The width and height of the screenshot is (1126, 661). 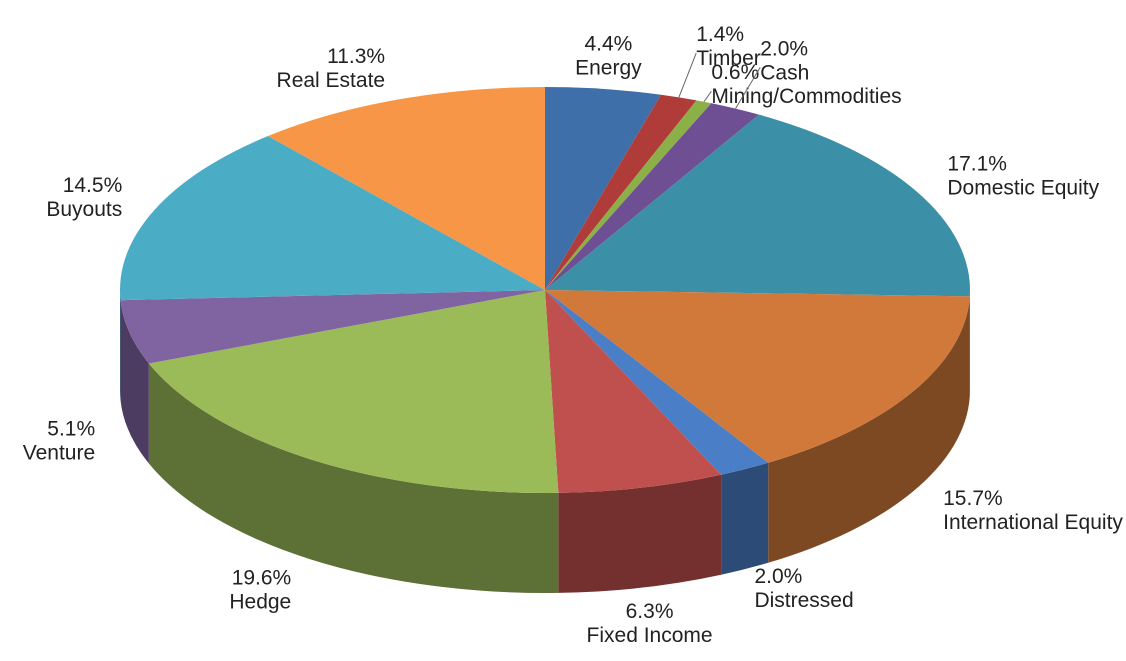 I want to click on category-label: Real Estate, so click(x=331, y=80).